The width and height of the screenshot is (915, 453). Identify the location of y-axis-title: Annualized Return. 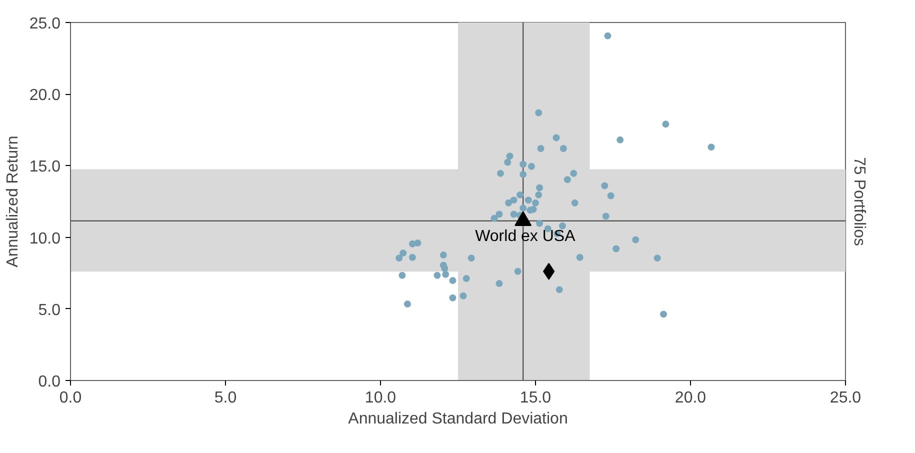
(13, 202).